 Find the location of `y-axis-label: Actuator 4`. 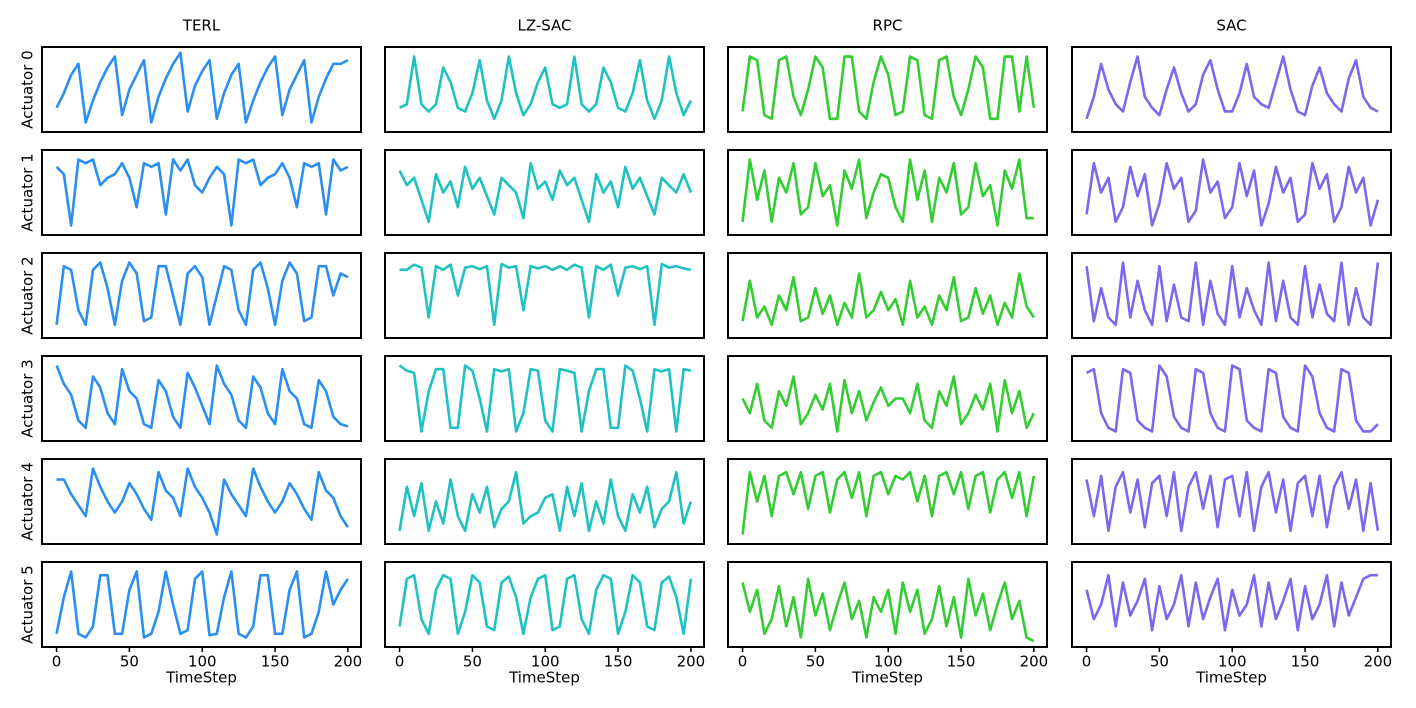

y-axis-label: Actuator 4 is located at coordinates (28, 501).